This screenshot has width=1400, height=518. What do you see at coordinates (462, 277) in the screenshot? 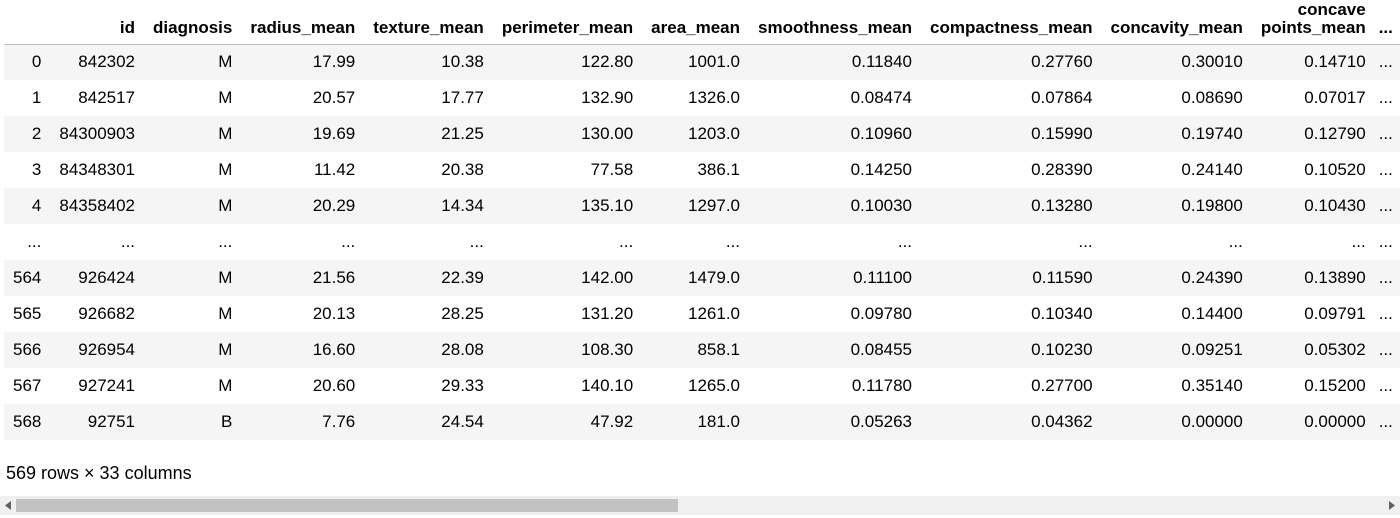
I see `cell-texture-mean: 22.39` at bounding box center [462, 277].